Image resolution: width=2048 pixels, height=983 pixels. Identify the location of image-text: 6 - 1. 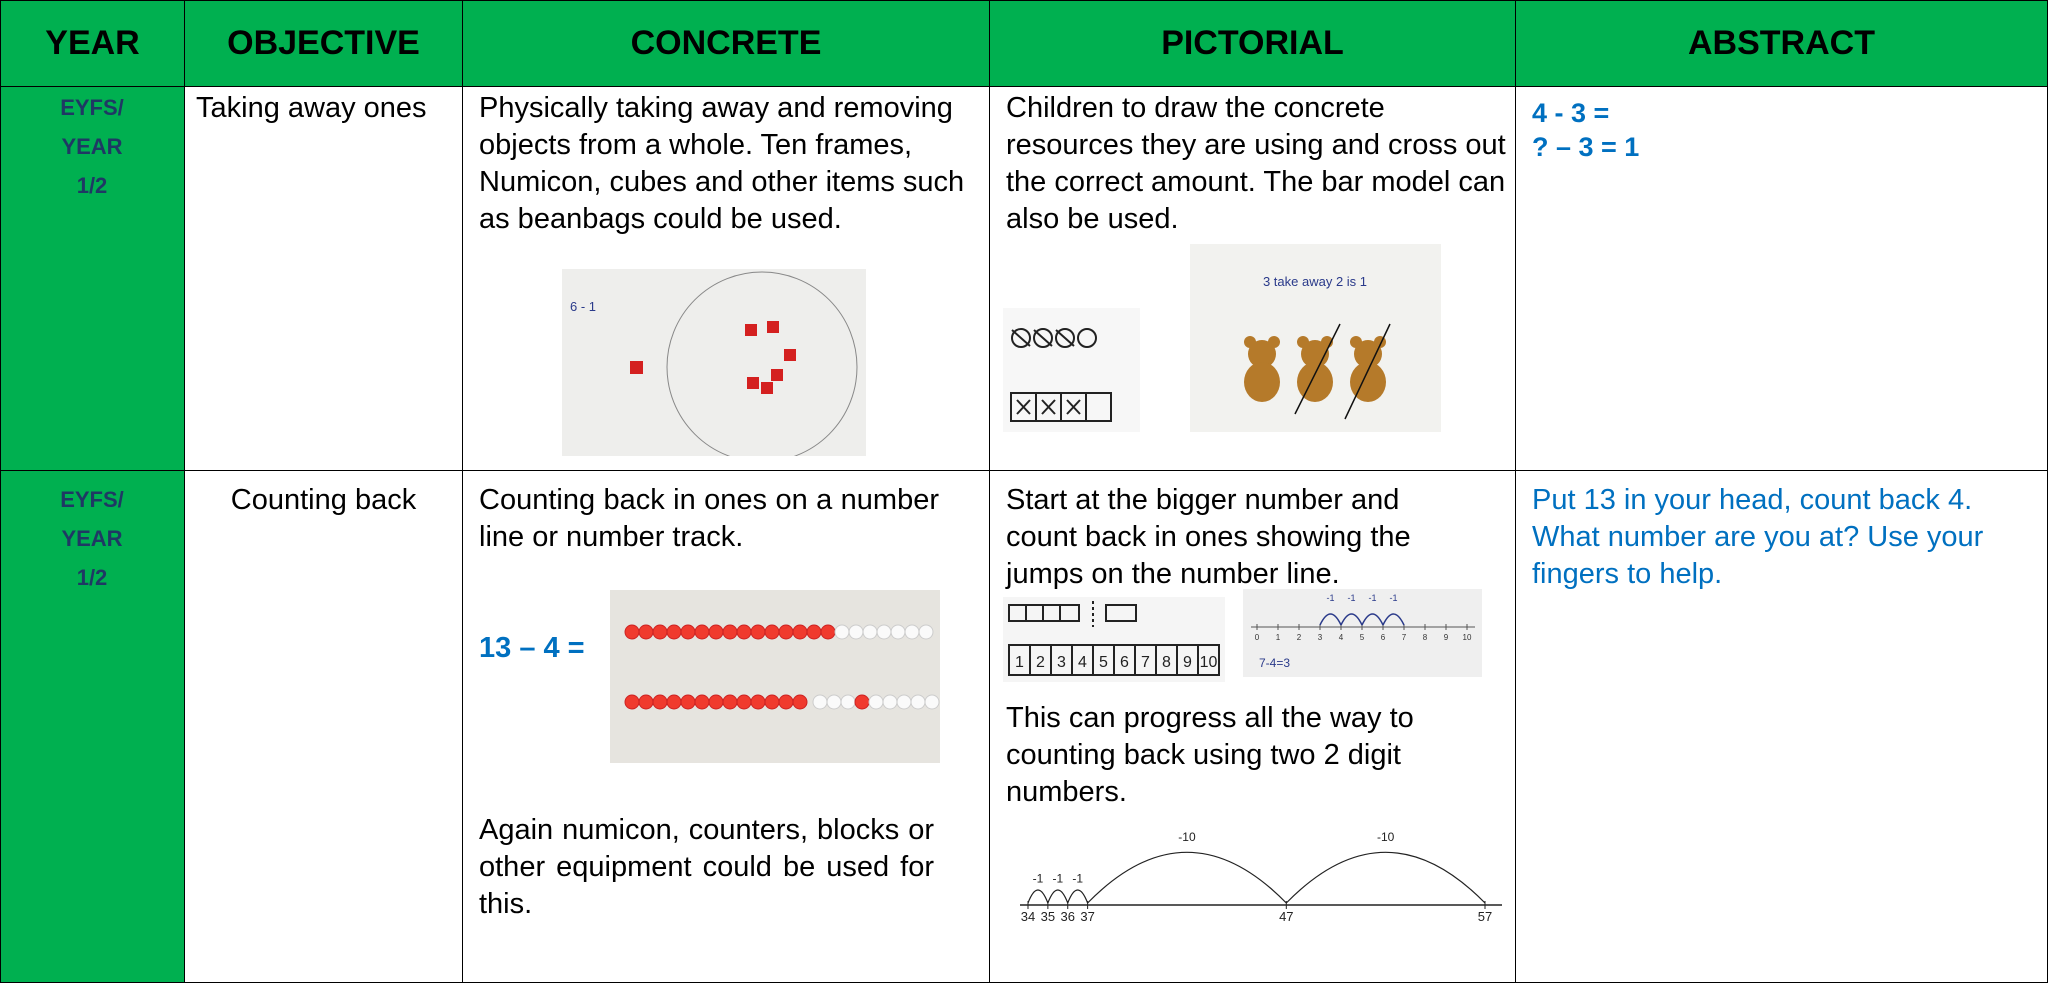
(583, 306).